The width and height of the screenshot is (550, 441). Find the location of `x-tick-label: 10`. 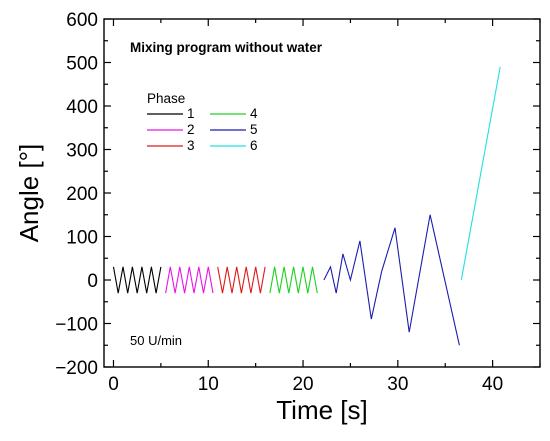

x-tick-label: 10 is located at coordinates (208, 384).